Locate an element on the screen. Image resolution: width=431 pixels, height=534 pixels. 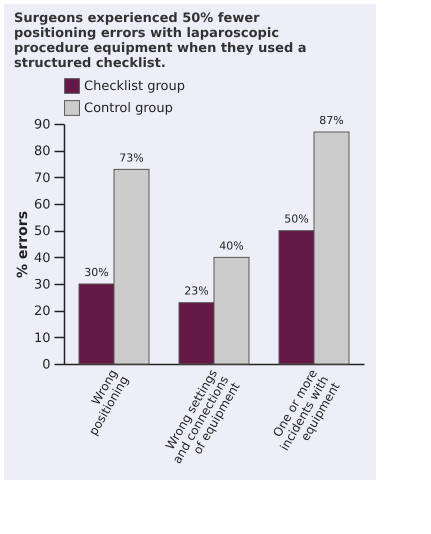
y-tick-label: 90 is located at coordinates (42, 125).